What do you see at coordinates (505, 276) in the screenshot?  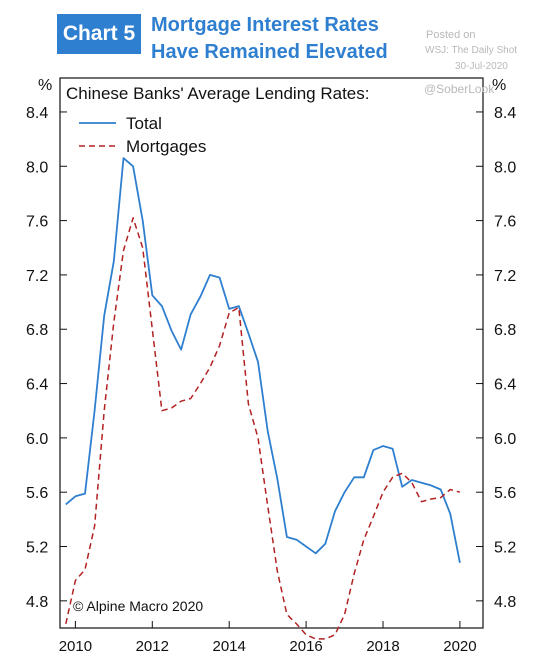 I see `y-tick-label-right: 7.2` at bounding box center [505, 276].